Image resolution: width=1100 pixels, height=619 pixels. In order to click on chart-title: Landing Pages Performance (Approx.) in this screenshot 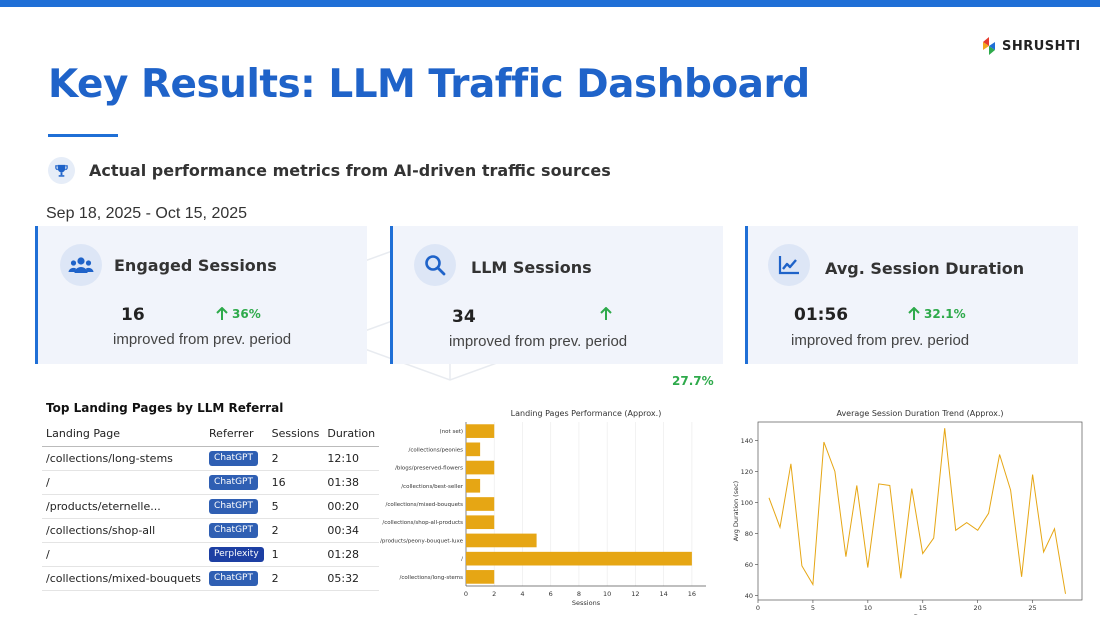, I will do `click(586, 413)`.